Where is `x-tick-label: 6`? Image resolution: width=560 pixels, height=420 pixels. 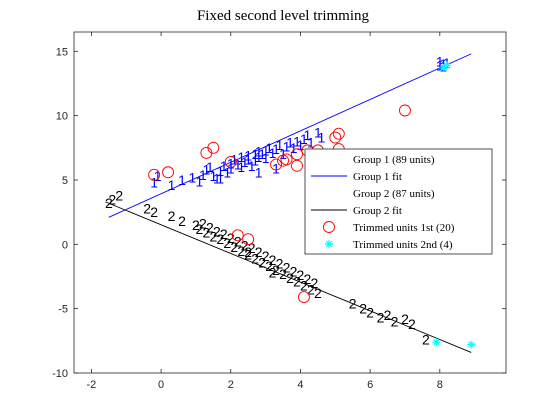 x-tick-label: 6 is located at coordinates (370, 385).